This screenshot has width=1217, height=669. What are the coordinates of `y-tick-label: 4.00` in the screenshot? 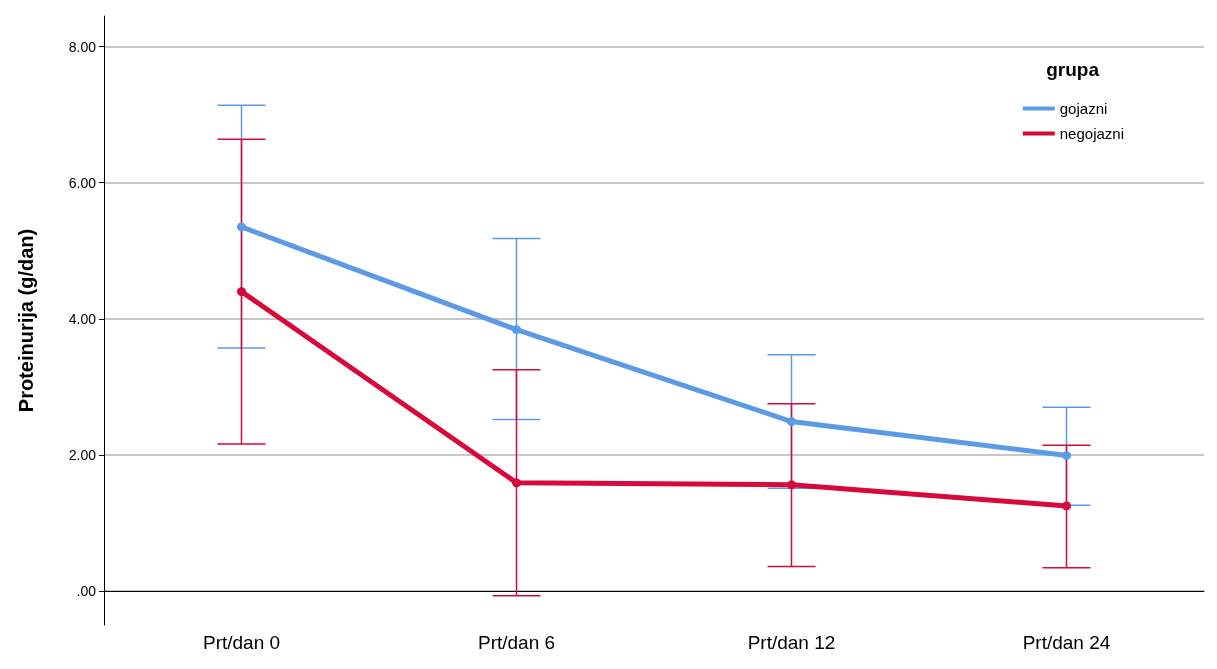 It's located at (82, 318).